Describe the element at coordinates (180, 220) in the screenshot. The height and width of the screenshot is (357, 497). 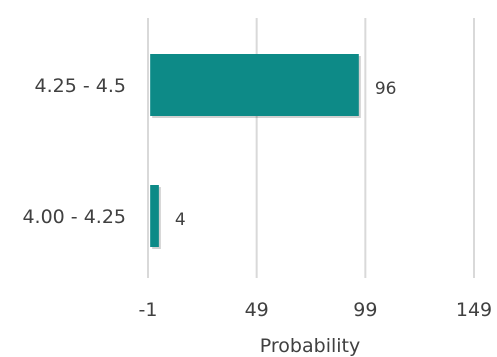
I see `data-label: 4` at that location.